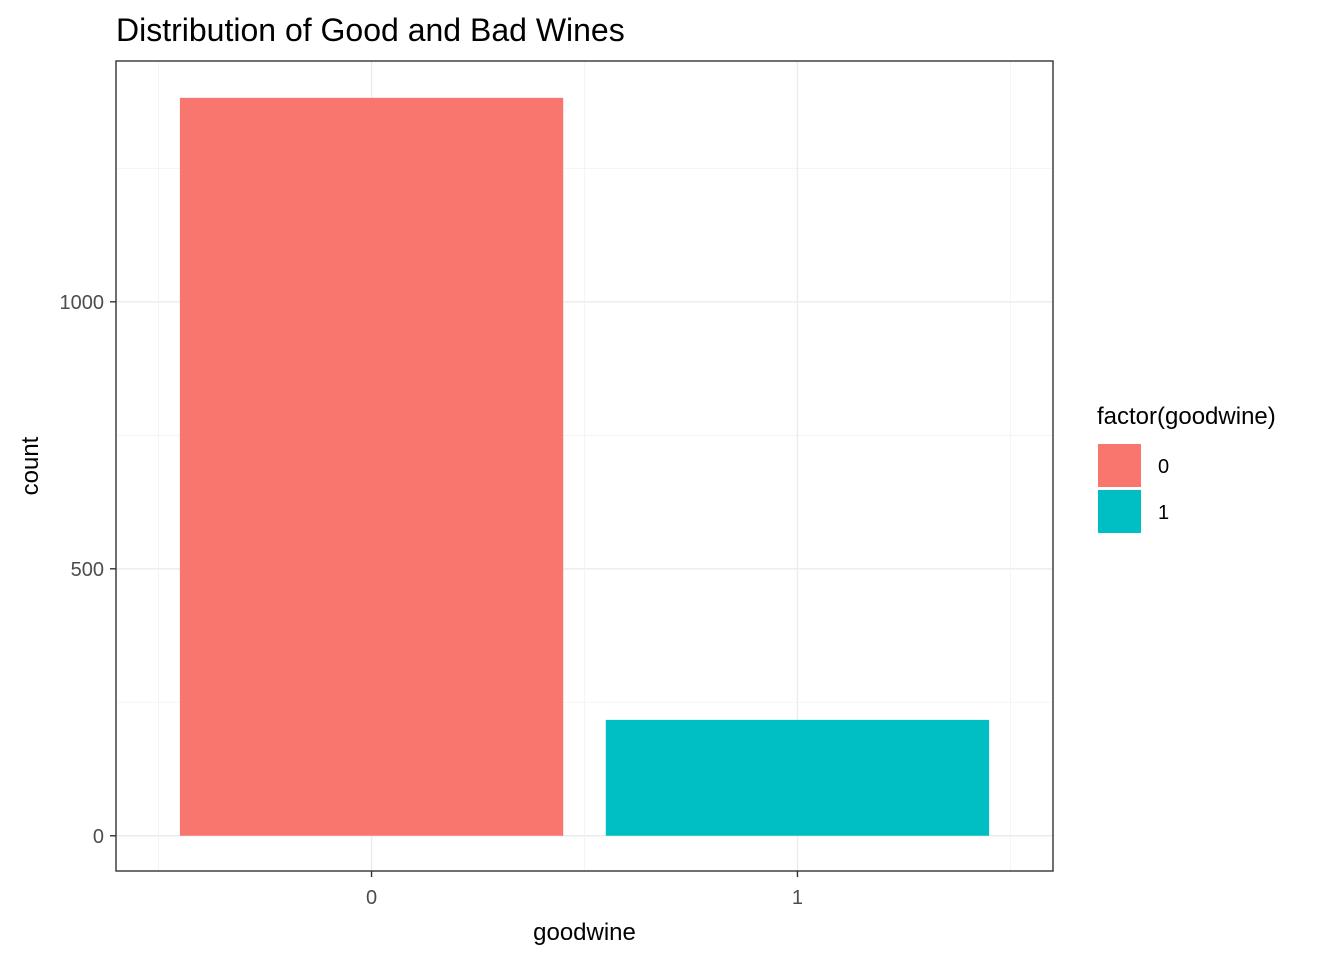  I want to click on legend-label-0: 0, so click(1163, 467).